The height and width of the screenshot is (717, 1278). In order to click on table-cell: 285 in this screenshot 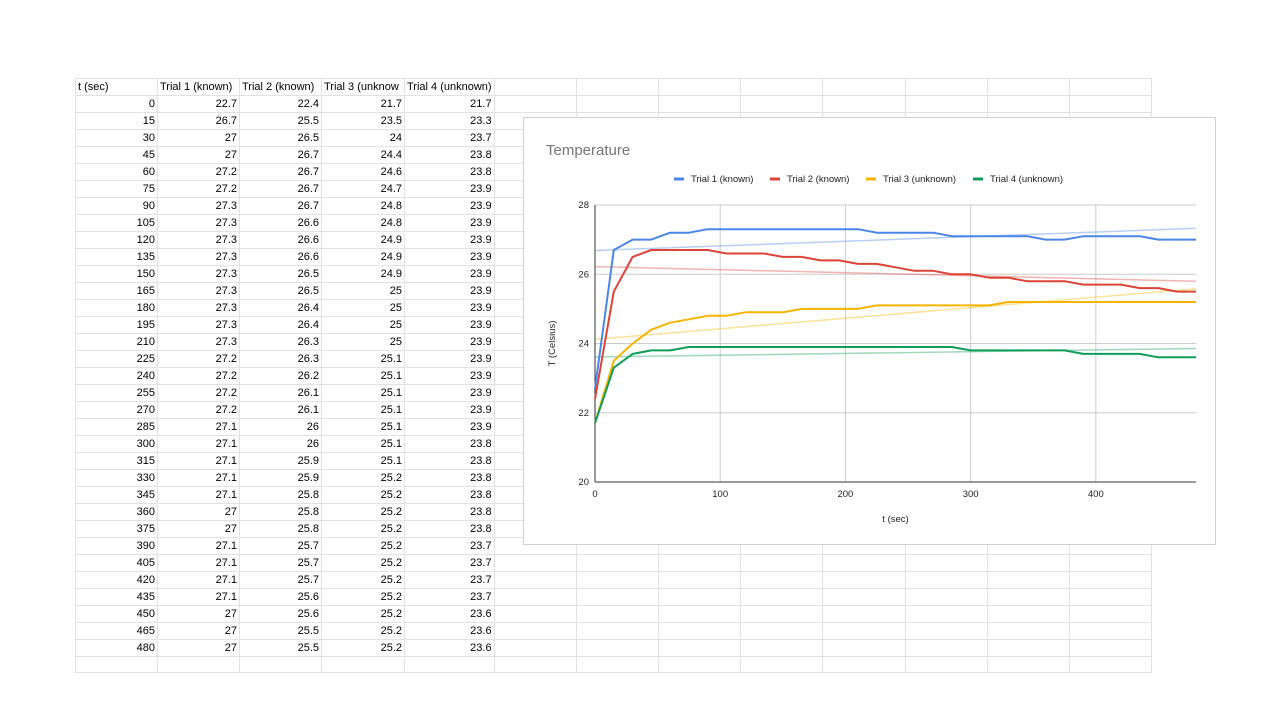, I will do `click(116, 427)`.